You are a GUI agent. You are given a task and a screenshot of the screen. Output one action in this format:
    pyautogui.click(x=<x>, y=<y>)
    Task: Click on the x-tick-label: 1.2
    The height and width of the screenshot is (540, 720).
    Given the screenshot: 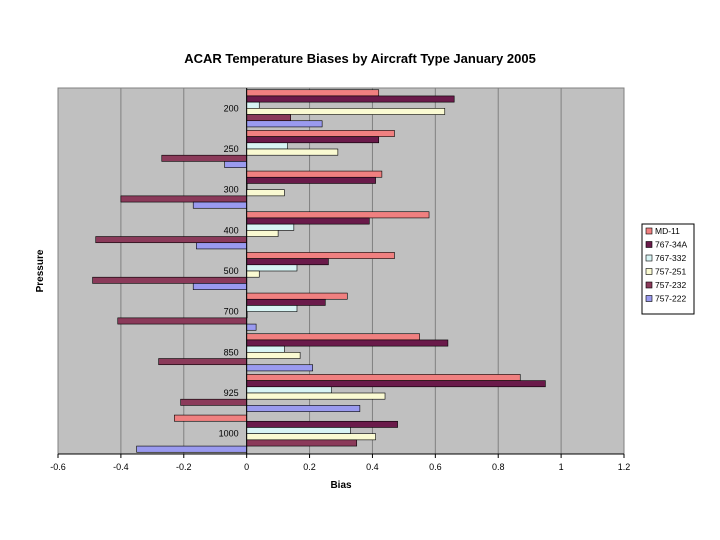 What is the action you would take?
    pyautogui.click(x=624, y=467)
    